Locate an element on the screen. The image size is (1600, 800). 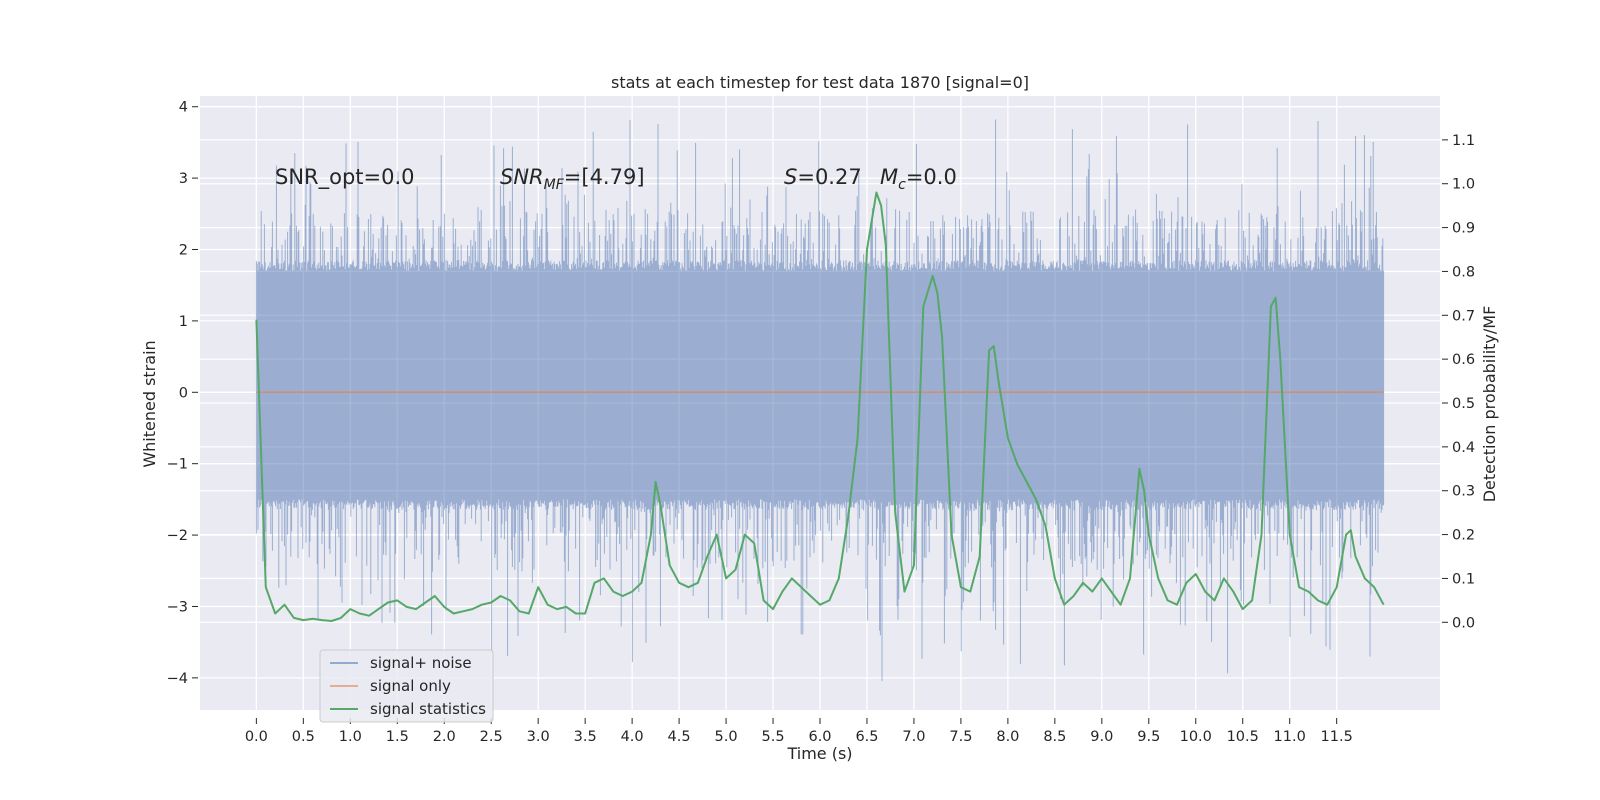
legend-box is located at coordinates (406, 686).